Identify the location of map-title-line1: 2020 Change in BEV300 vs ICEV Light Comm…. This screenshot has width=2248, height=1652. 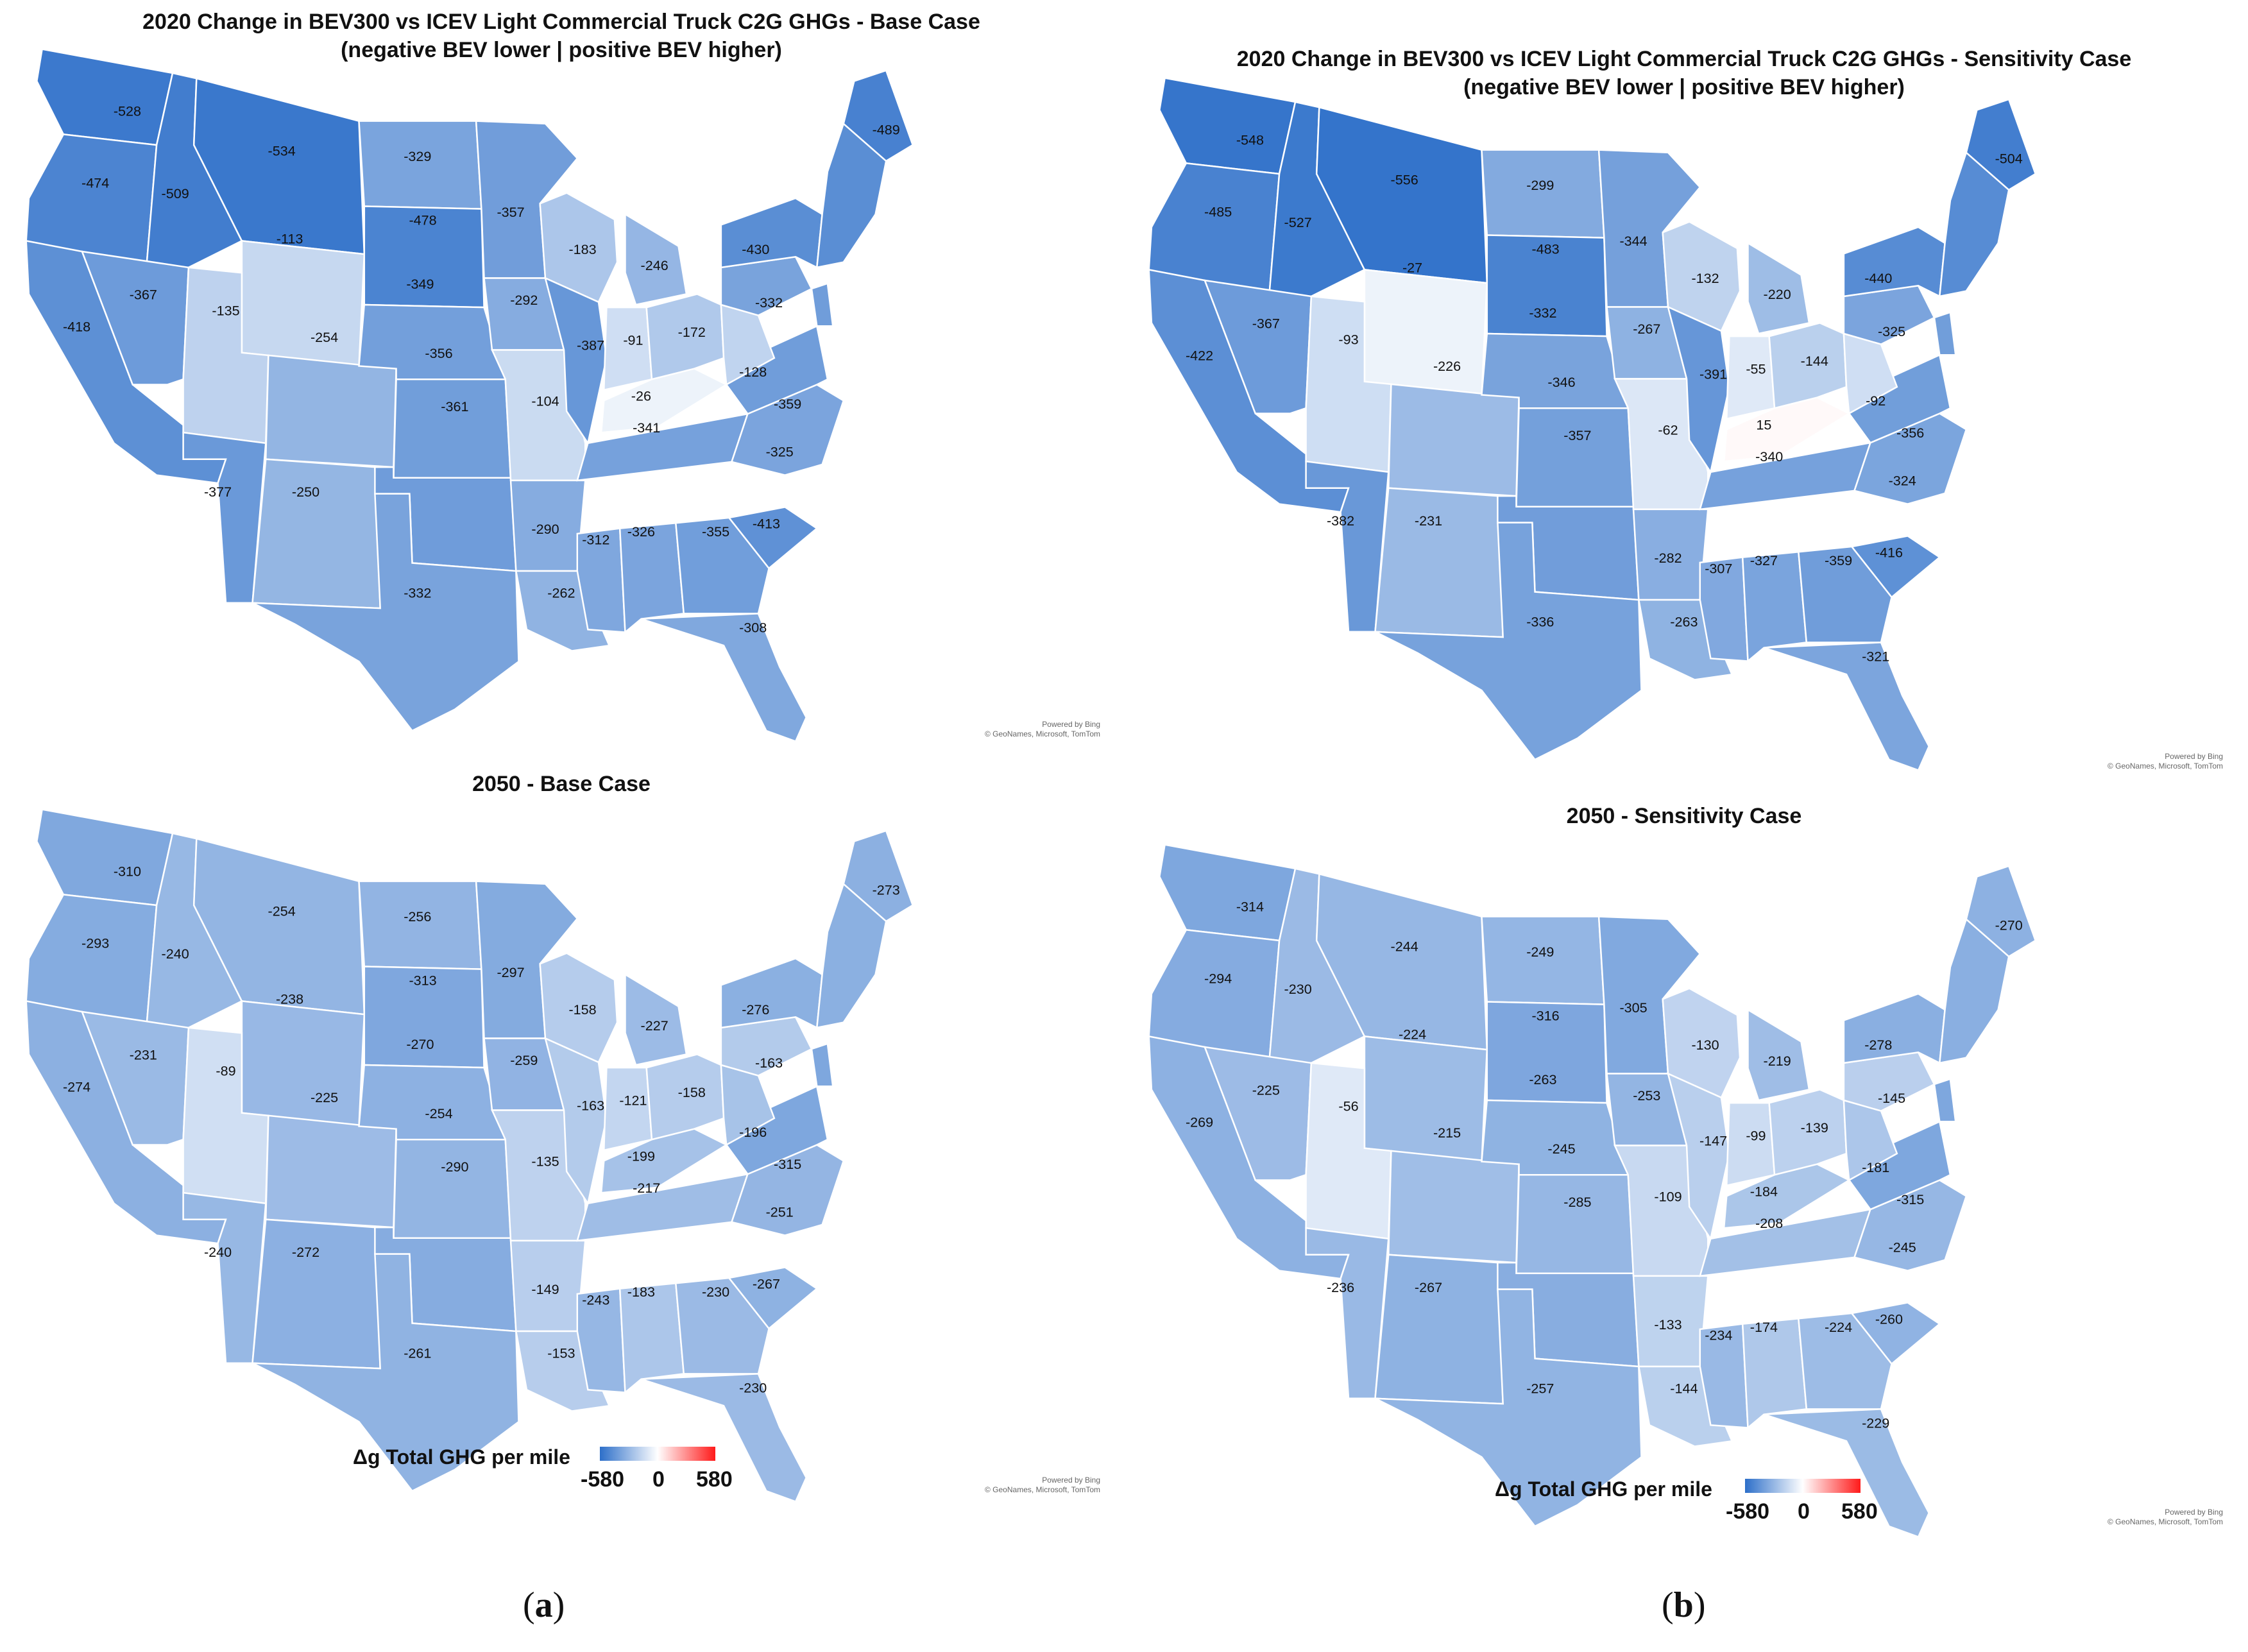
(1684, 59).